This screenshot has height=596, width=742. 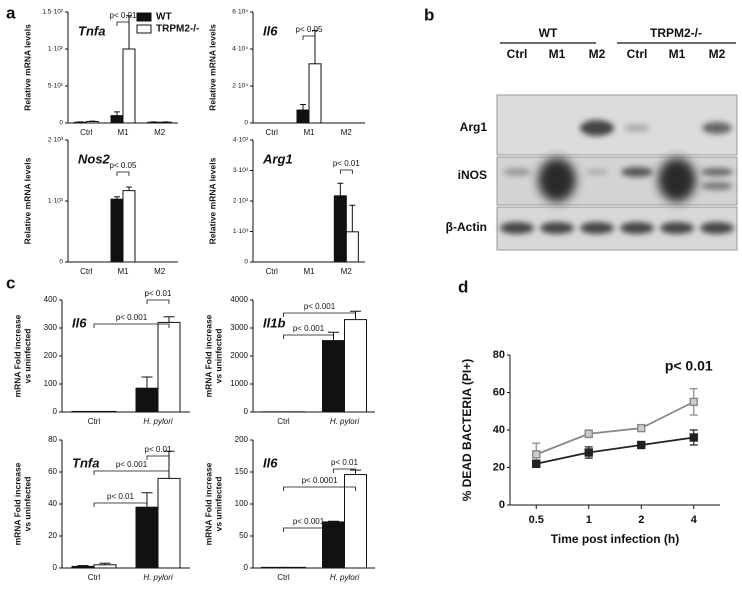 What do you see at coordinates (94, 158) in the screenshot?
I see `chart-title: Nos2` at bounding box center [94, 158].